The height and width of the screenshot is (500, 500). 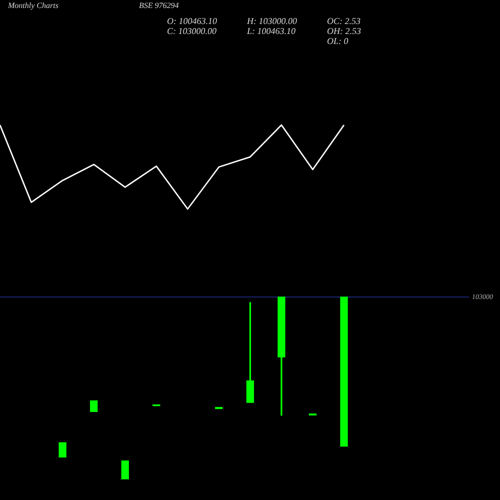 I want to click on text: C: 103000.00, so click(x=191, y=31).